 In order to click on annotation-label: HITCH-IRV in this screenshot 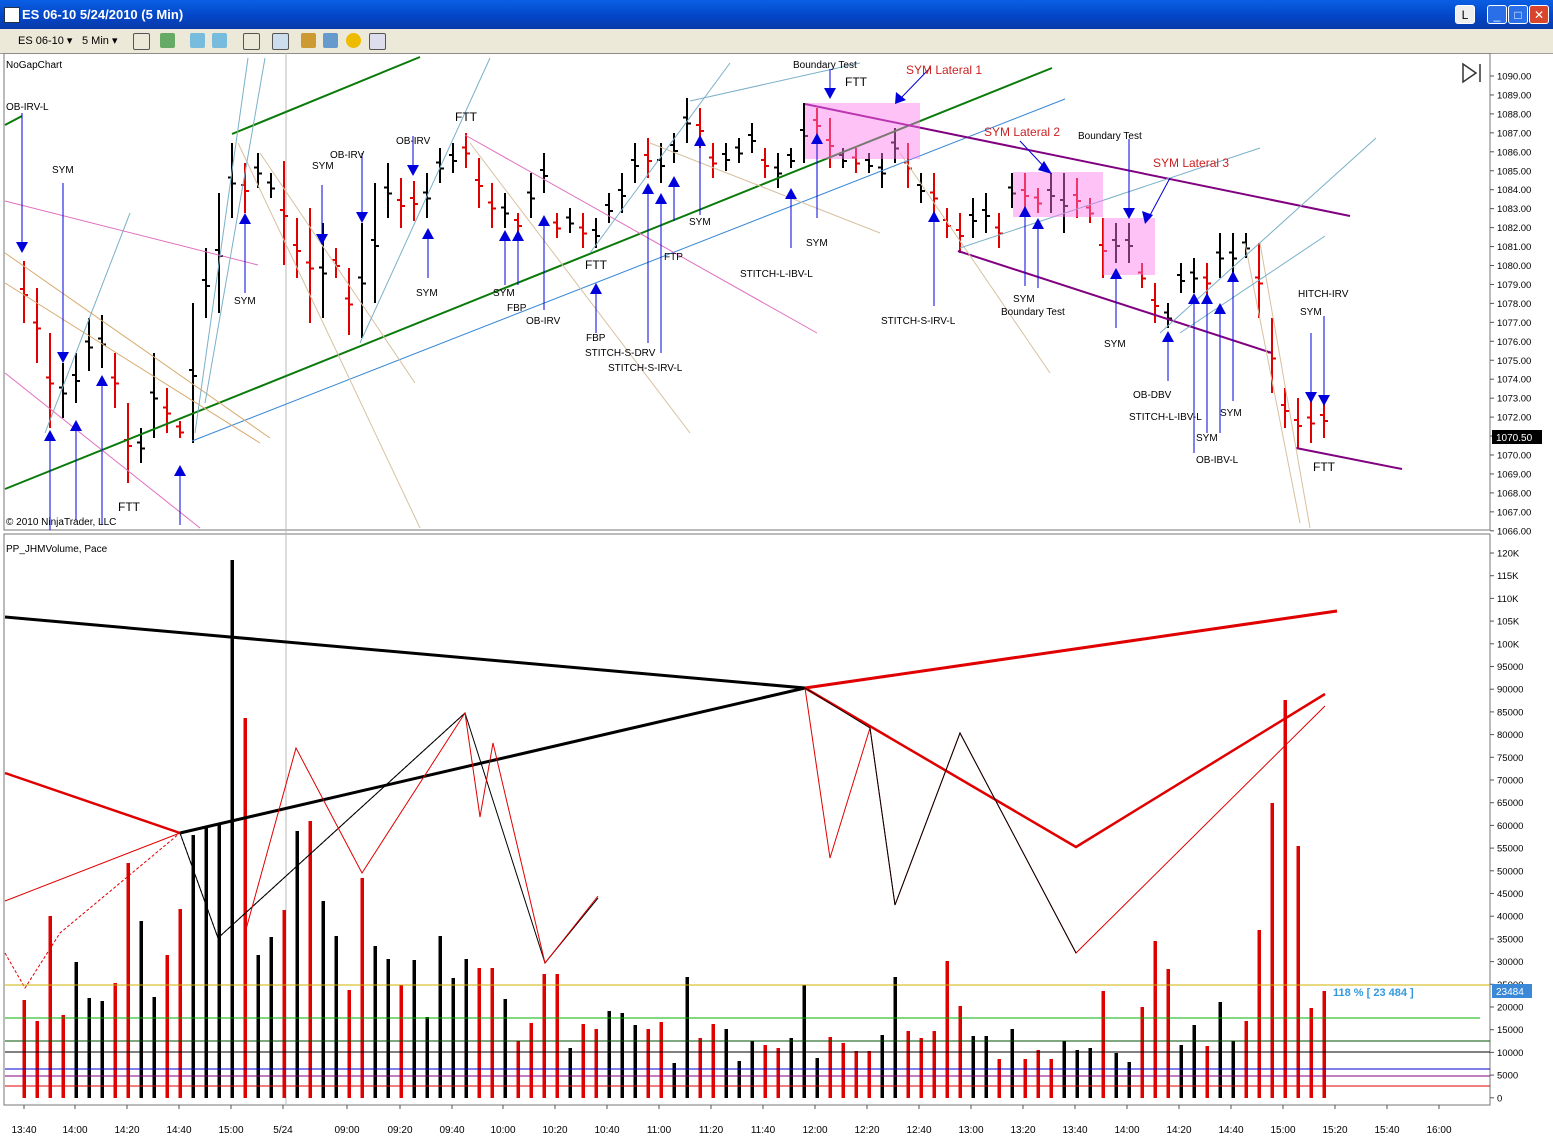, I will do `click(1323, 294)`.